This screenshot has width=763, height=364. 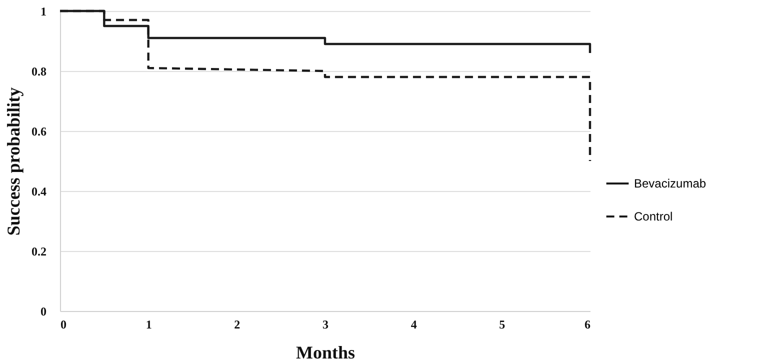 What do you see at coordinates (39, 191) in the screenshot?
I see `y-tick-label: 0.4` at bounding box center [39, 191].